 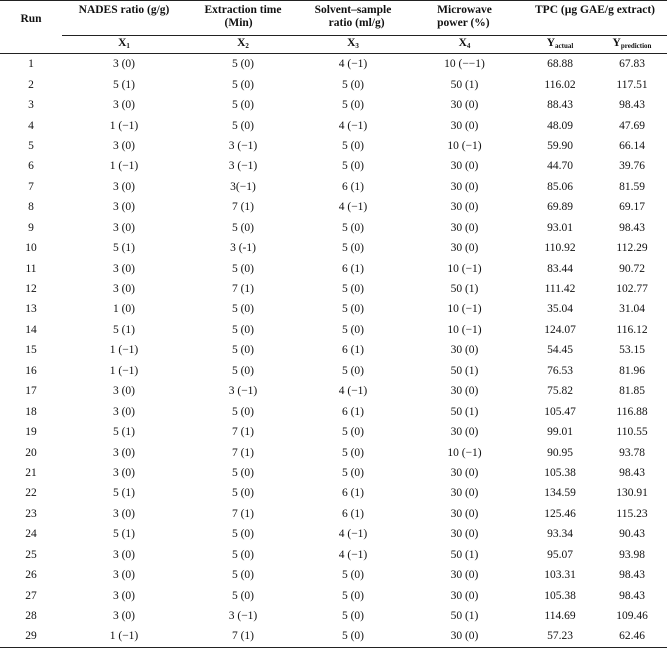 What do you see at coordinates (243, 248) in the screenshot?
I see `x2-cell: 3 (-1)` at bounding box center [243, 248].